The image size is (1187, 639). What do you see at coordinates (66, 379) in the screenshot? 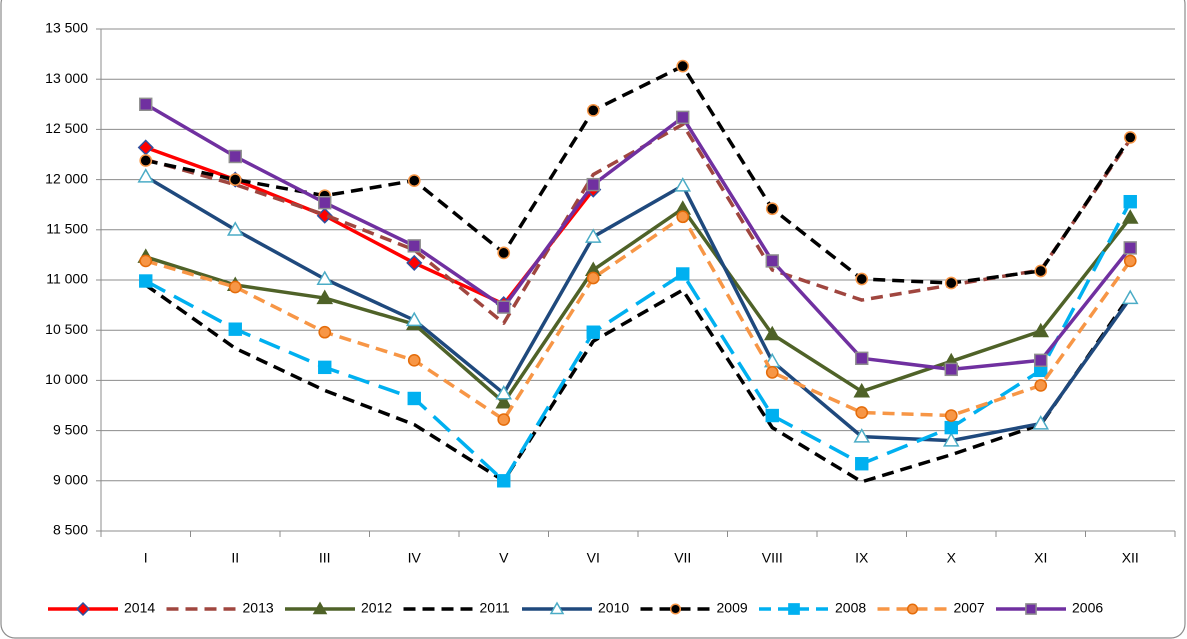
I see `y-tick-label: 10 000` at bounding box center [66, 379].